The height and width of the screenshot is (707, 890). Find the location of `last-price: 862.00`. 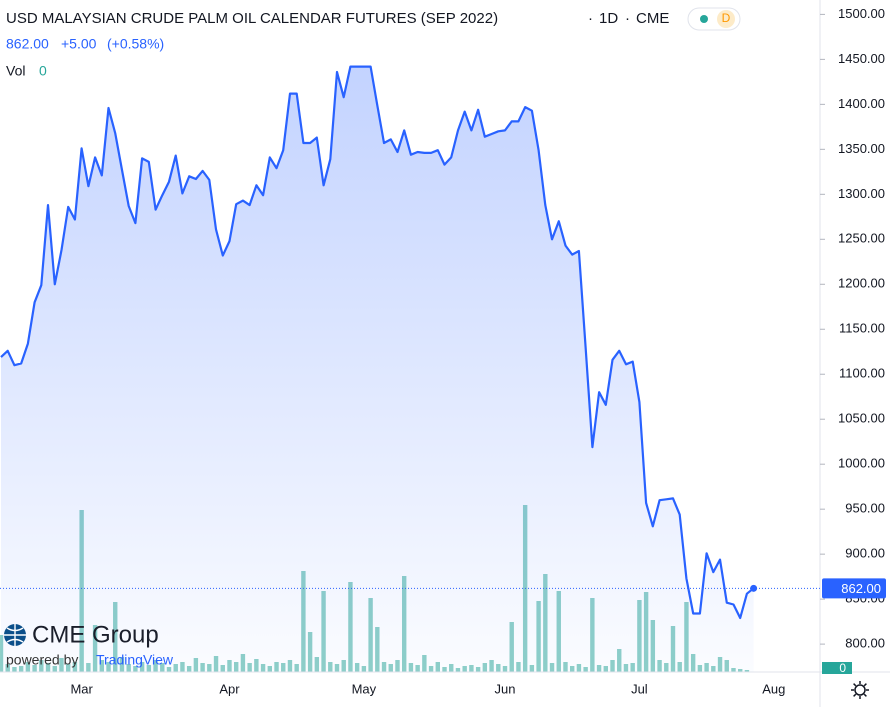

last-price: 862.00 is located at coordinates (27, 44).